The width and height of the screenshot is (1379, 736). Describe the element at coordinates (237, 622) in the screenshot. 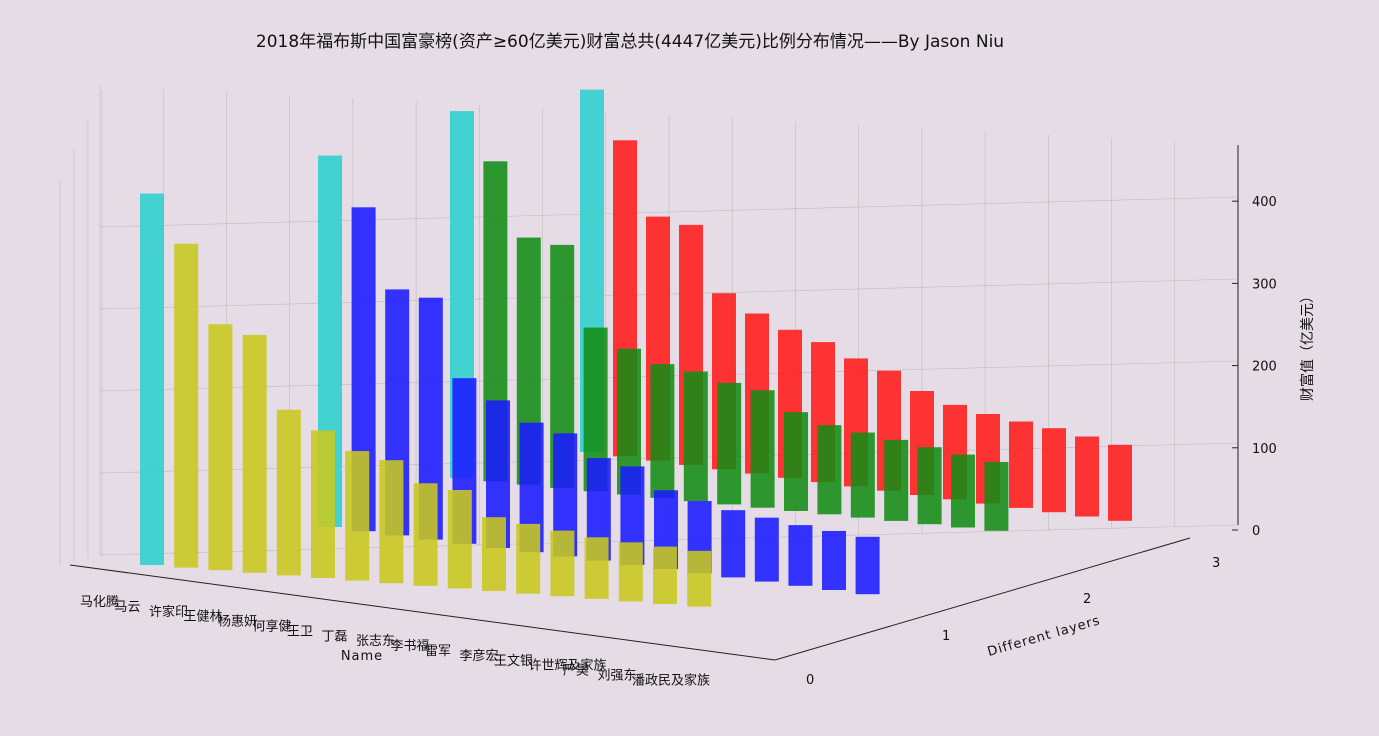

I see `x-tick-label: 杨惠妍` at that location.